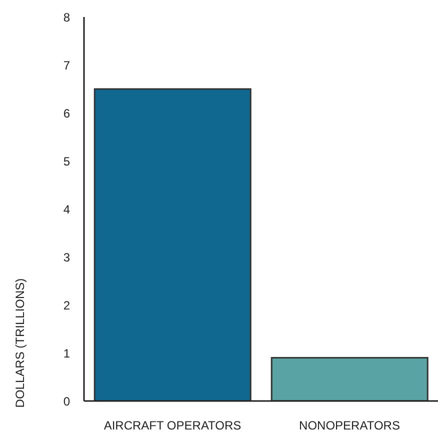 The image size is (438, 441). I want to click on y-tick-label: 1, so click(66, 353).